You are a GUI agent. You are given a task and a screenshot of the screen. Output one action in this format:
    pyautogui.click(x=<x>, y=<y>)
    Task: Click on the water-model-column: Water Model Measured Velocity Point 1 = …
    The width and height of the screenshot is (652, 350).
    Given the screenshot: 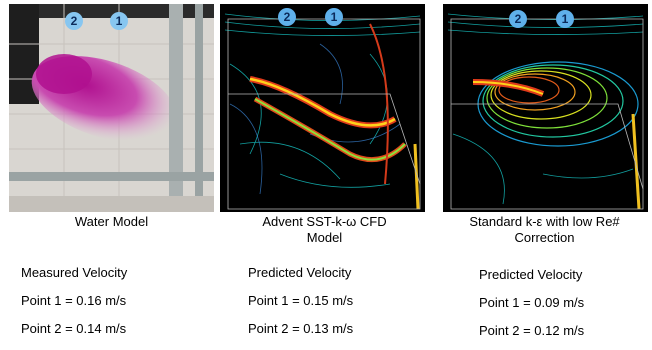 What is the action you would take?
    pyautogui.click(x=111, y=281)
    